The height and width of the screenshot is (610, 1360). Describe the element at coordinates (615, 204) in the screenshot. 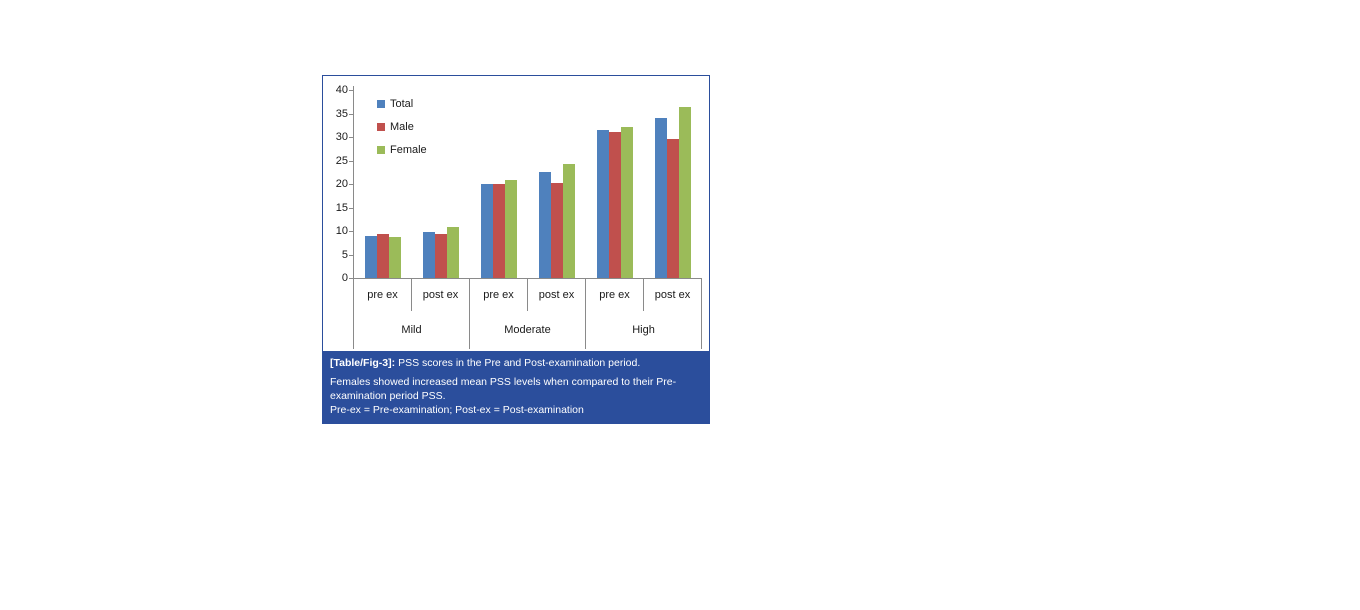

I see `bar-male-high-pre-ex` at that location.